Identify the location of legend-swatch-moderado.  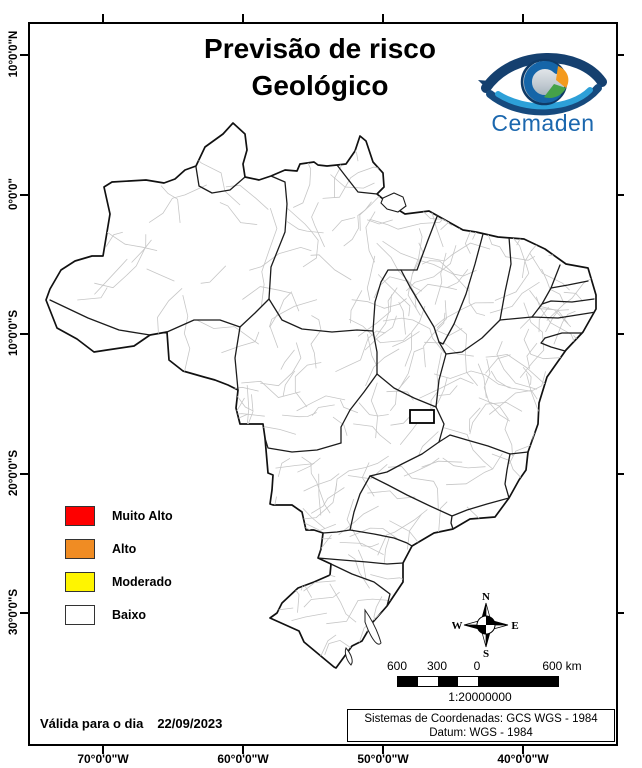
(80, 582).